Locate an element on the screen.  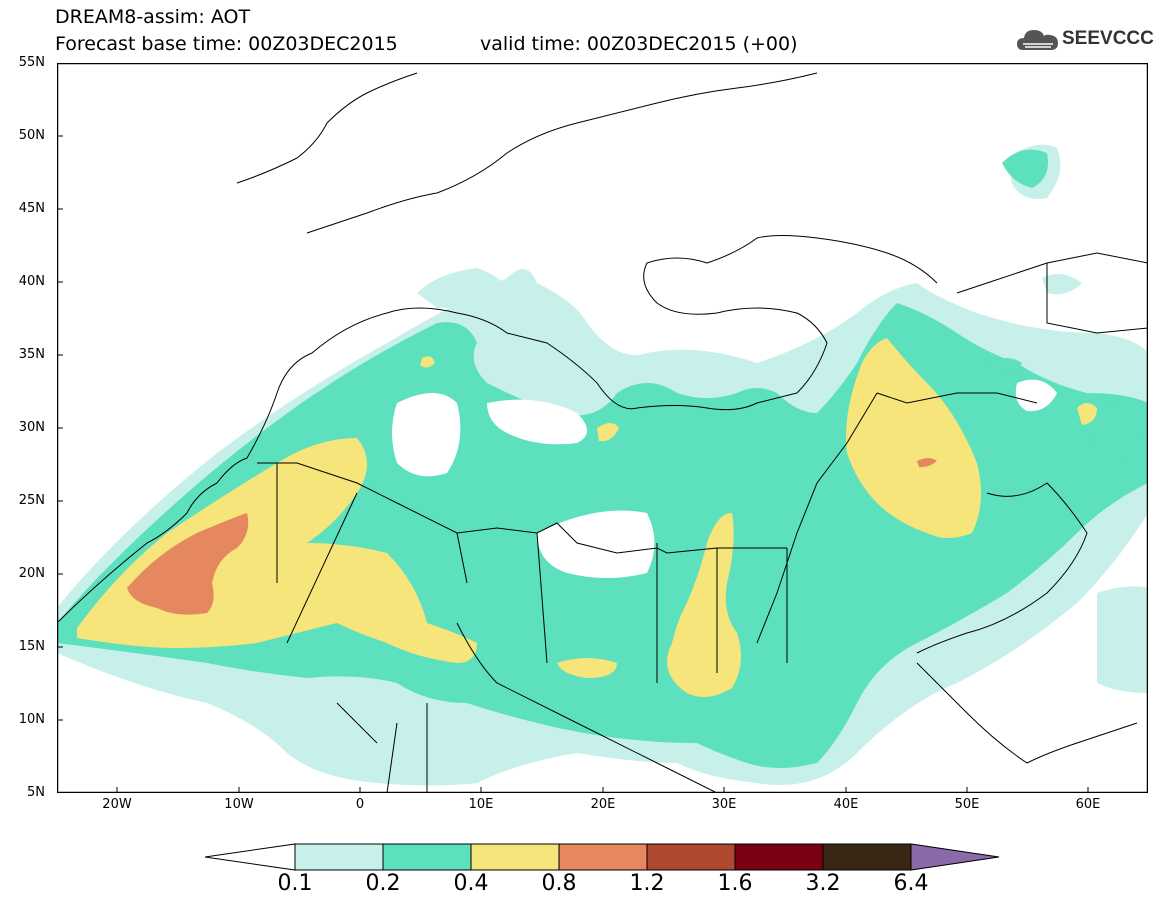
lon-label-40e: 40E is located at coordinates (846, 804).